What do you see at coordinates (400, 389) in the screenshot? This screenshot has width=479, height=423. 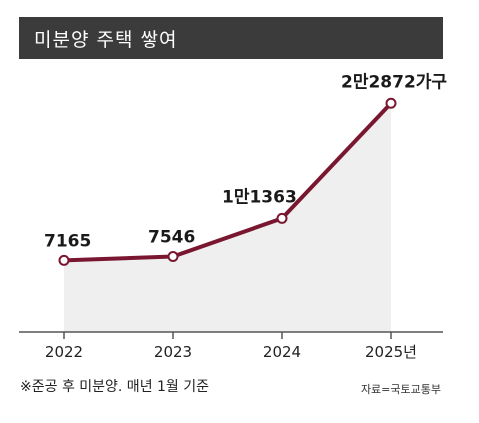 I see `source-note: 자료=국토교통부` at bounding box center [400, 389].